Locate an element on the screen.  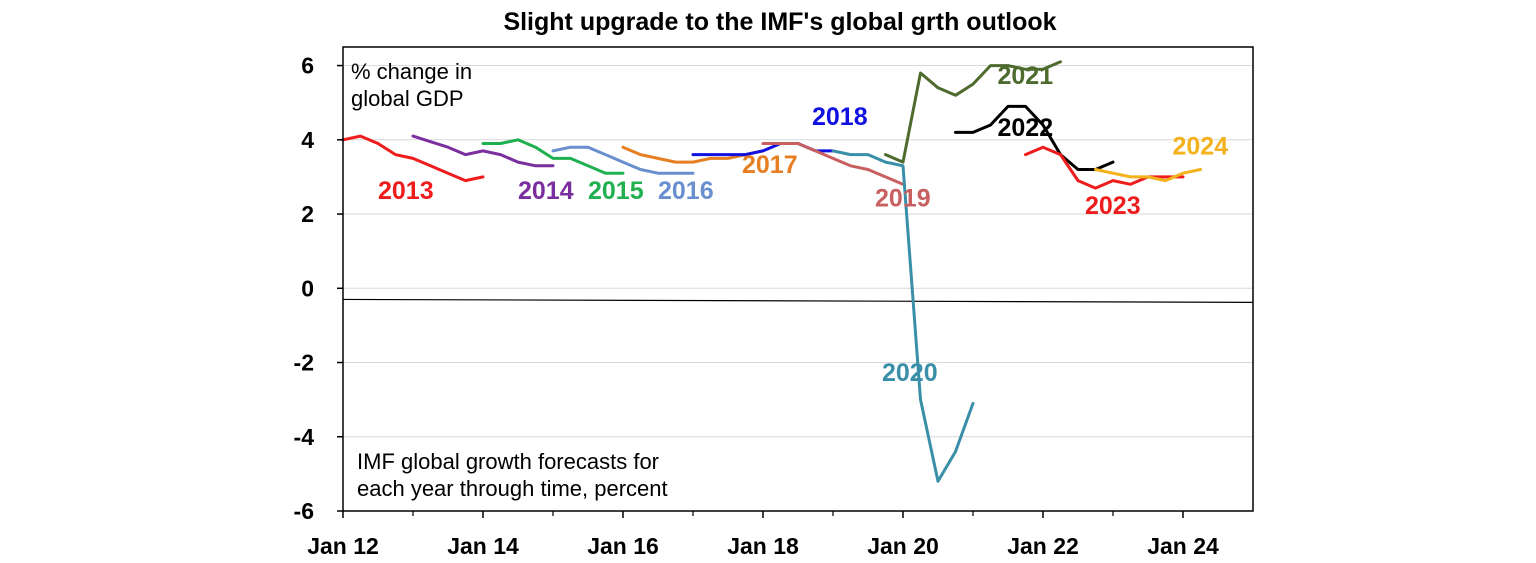
series-line-2021 is located at coordinates (973, 112).